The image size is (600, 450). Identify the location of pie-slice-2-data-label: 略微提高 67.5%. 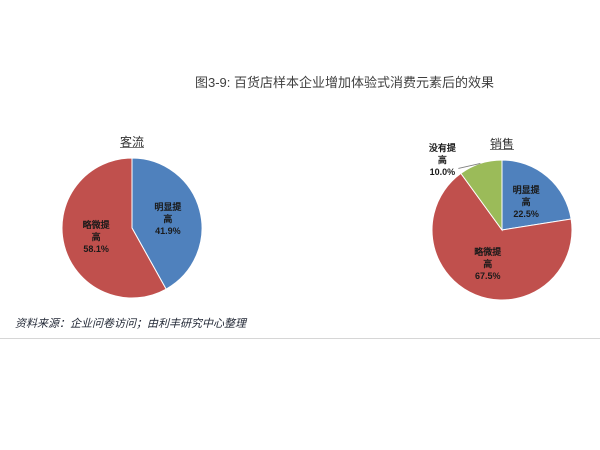
(488, 264).